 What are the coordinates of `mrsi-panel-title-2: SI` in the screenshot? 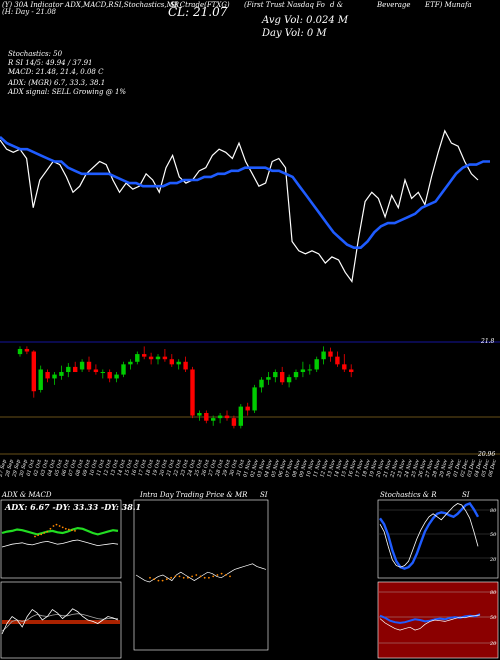 It's located at (264, 495).